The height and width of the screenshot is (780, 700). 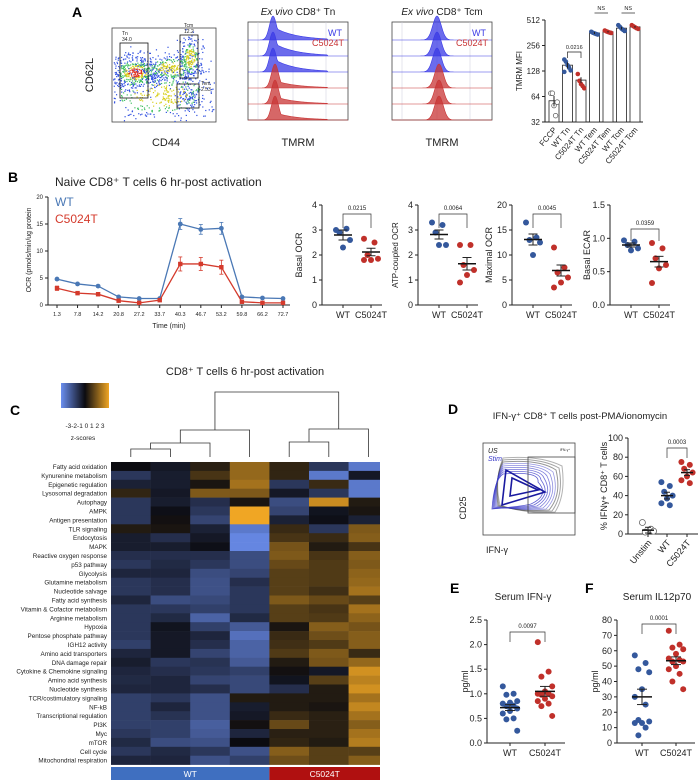 I want to click on y-tick-label: 2, so click(x=314, y=255).